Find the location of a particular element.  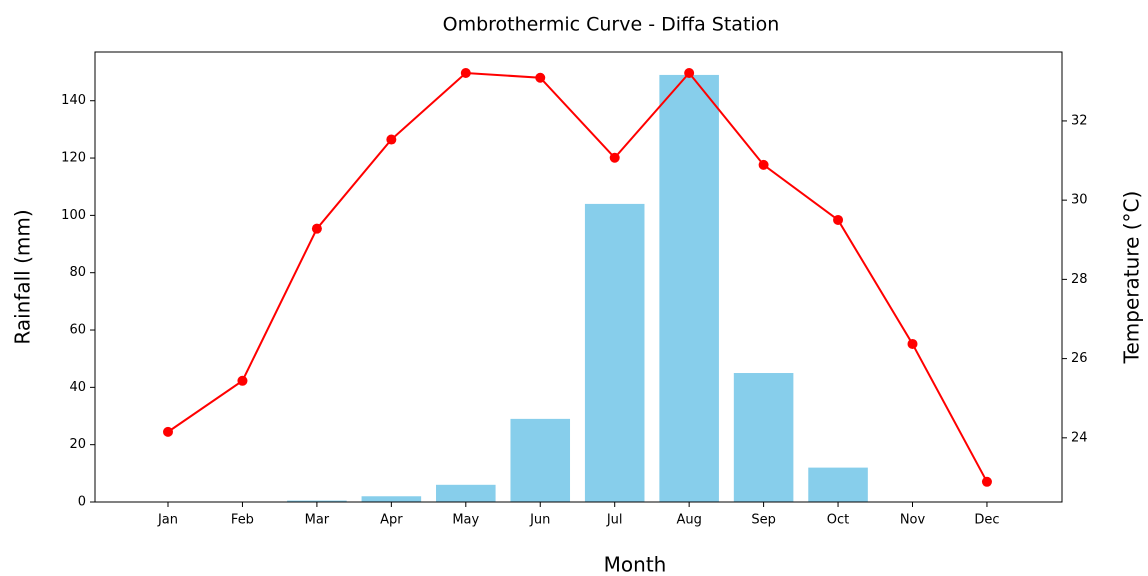

y2-tick-label: 32 is located at coordinates (1079, 120).